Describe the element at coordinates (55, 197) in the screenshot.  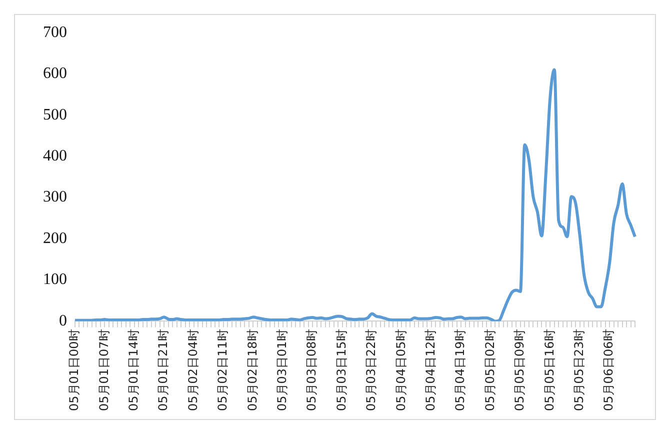
I see `y-tick-label: 300` at that location.